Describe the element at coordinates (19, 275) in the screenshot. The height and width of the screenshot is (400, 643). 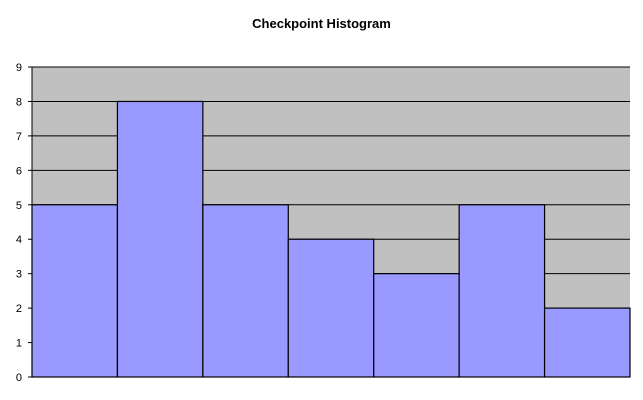
I see `y-tick-label: 3` at that location.